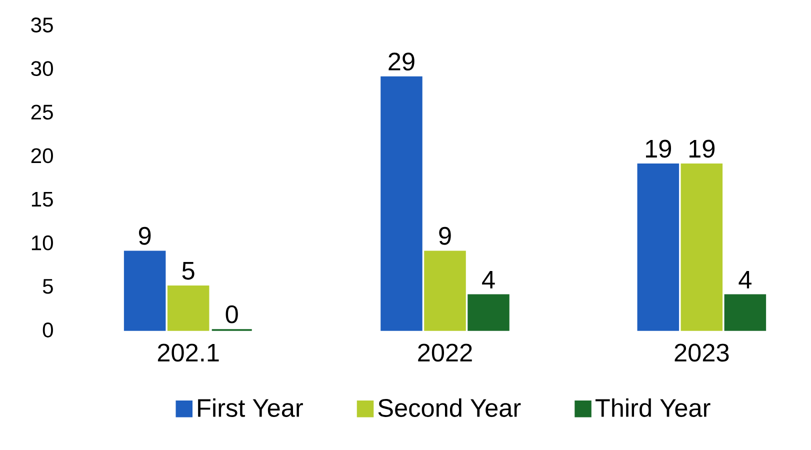 This screenshot has height=450, width=811. What do you see at coordinates (232, 314) in the screenshot?
I see `data-label: 0` at bounding box center [232, 314].